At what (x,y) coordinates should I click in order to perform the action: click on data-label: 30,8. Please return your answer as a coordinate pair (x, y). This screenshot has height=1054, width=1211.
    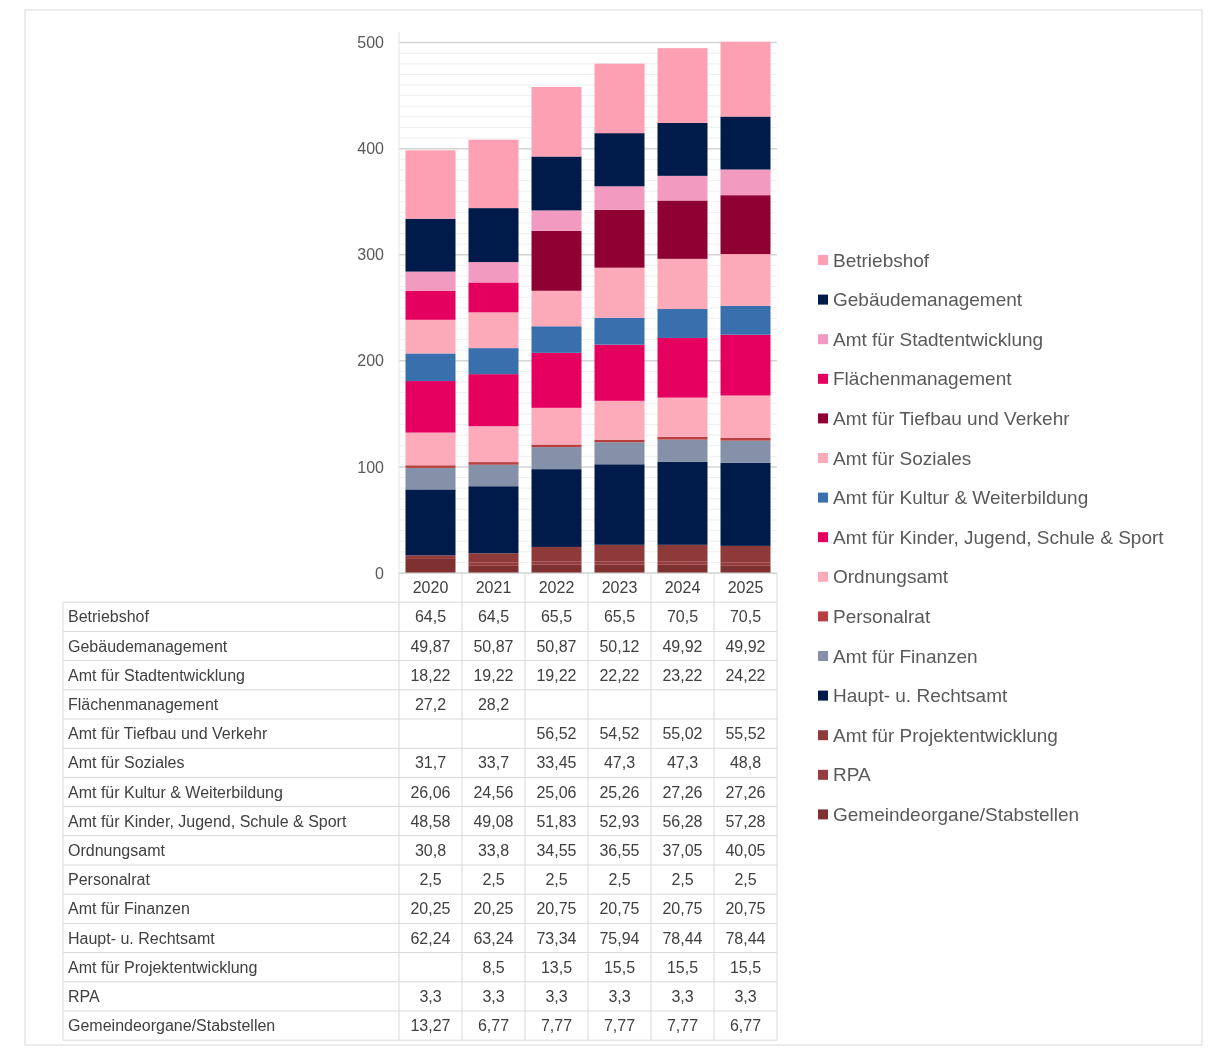
    Looking at the image, I should click on (430, 850).